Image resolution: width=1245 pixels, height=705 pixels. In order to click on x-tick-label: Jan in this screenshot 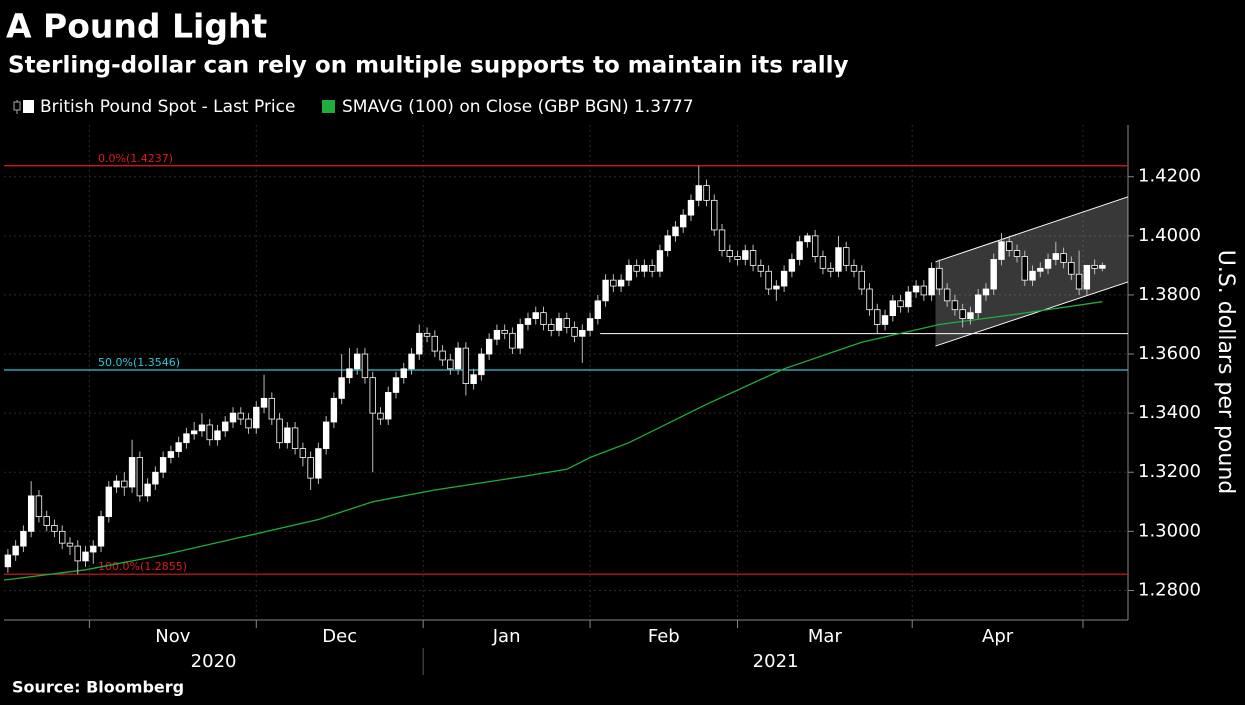, I will do `click(506, 636)`.